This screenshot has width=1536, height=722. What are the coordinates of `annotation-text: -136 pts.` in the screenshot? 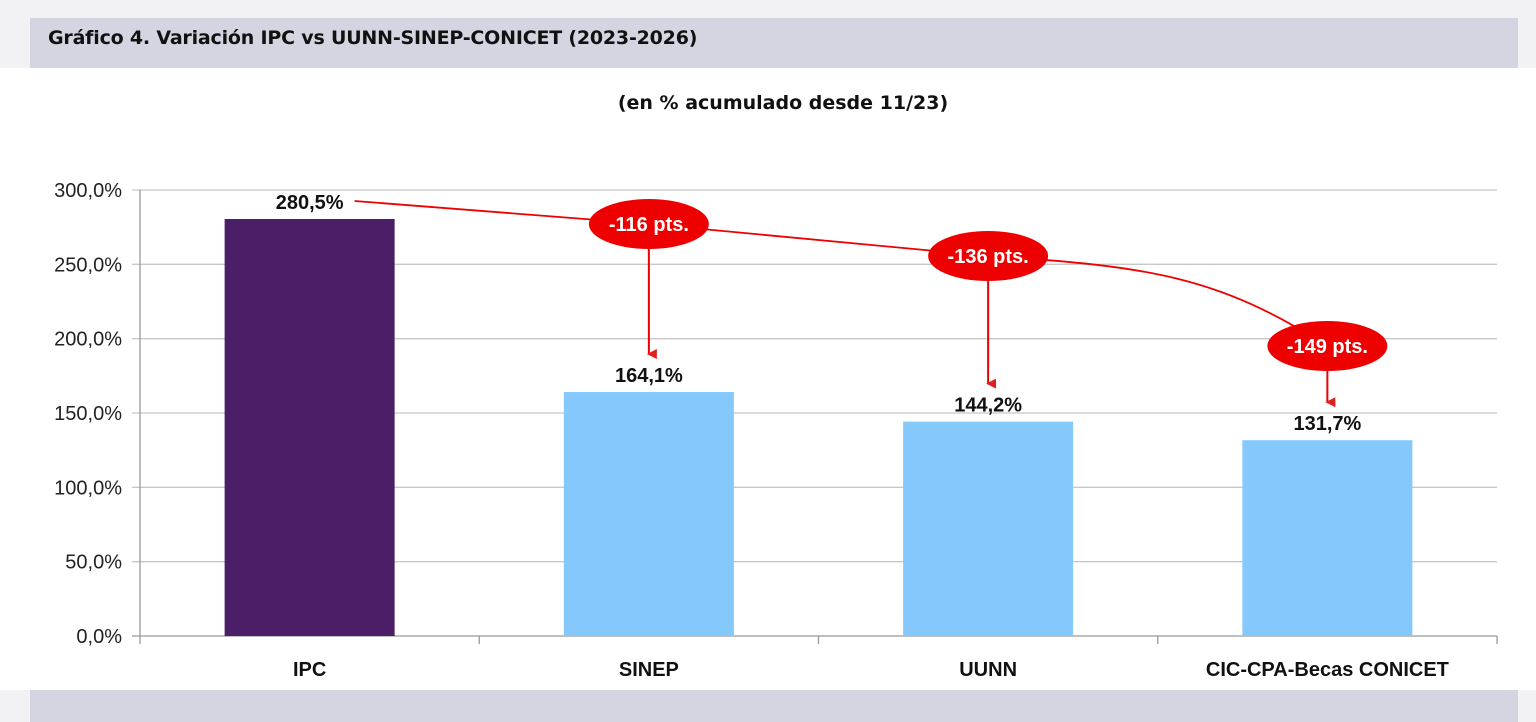 It's located at (988, 257).